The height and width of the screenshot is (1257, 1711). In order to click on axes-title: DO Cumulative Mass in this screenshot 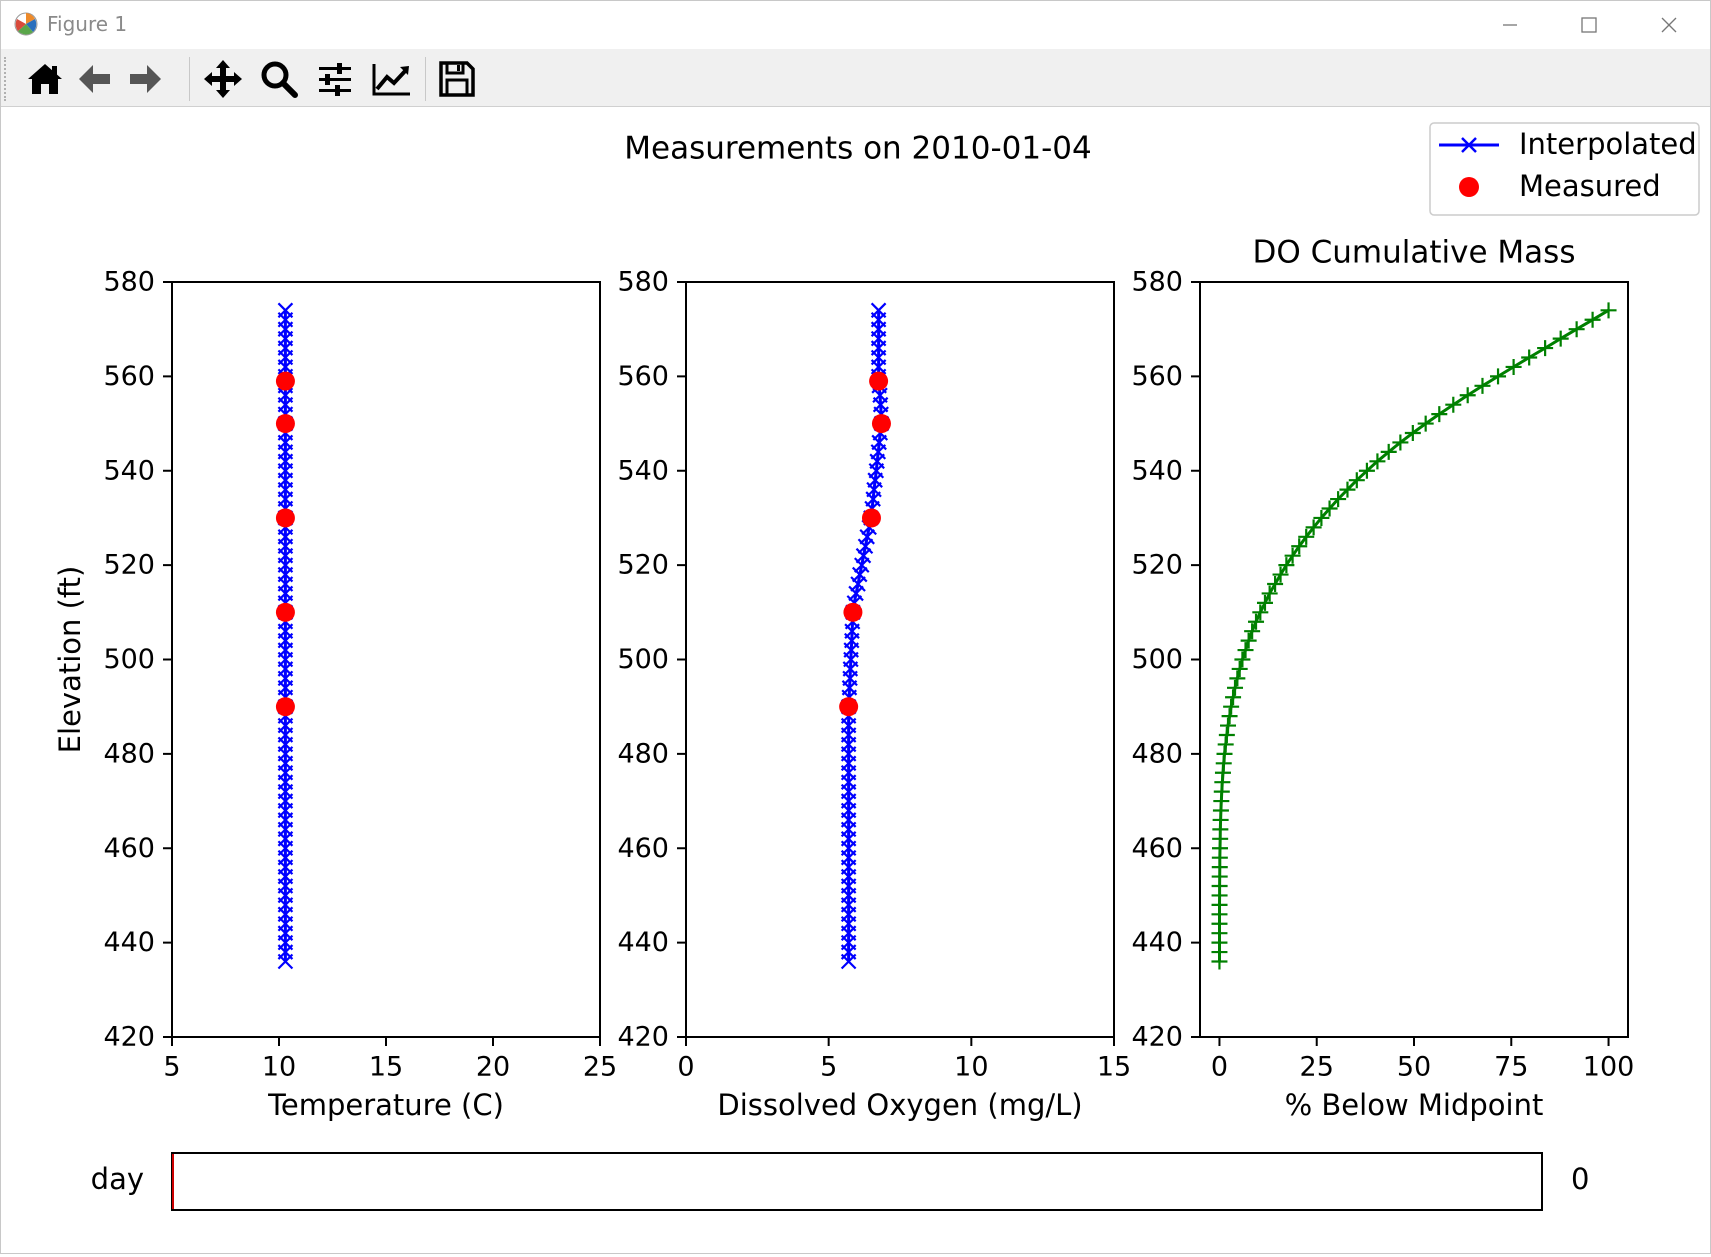, I will do `click(1414, 253)`.